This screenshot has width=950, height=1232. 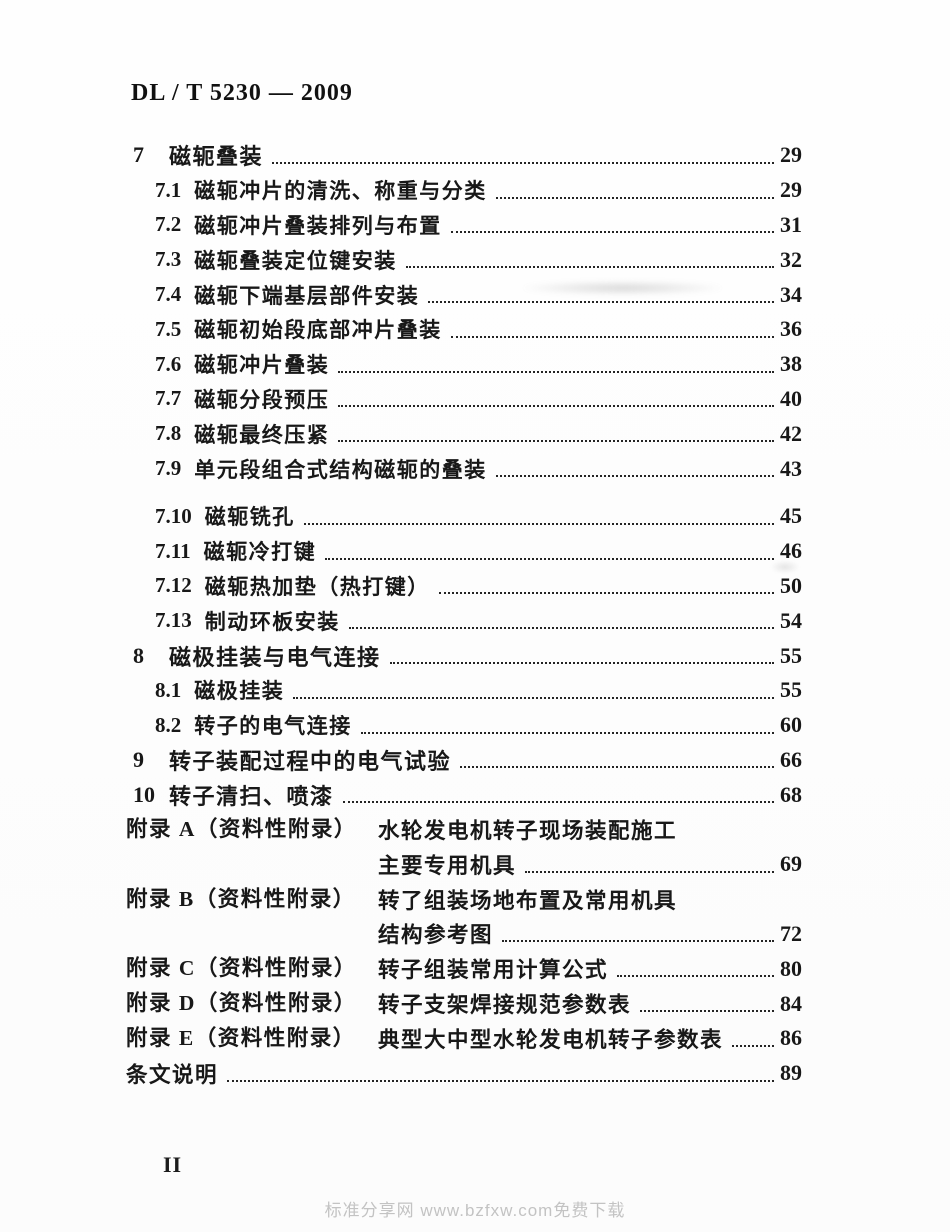 I want to click on toc-entry-title: 条文说明, so click(x=172, y=1074).